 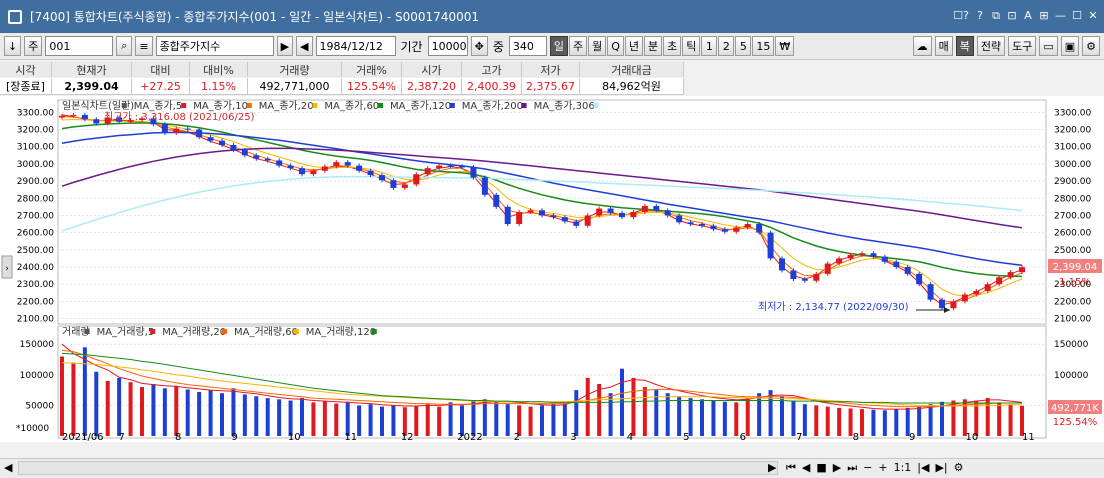 I want to click on last-icon: ▶|, so click(x=941, y=467).